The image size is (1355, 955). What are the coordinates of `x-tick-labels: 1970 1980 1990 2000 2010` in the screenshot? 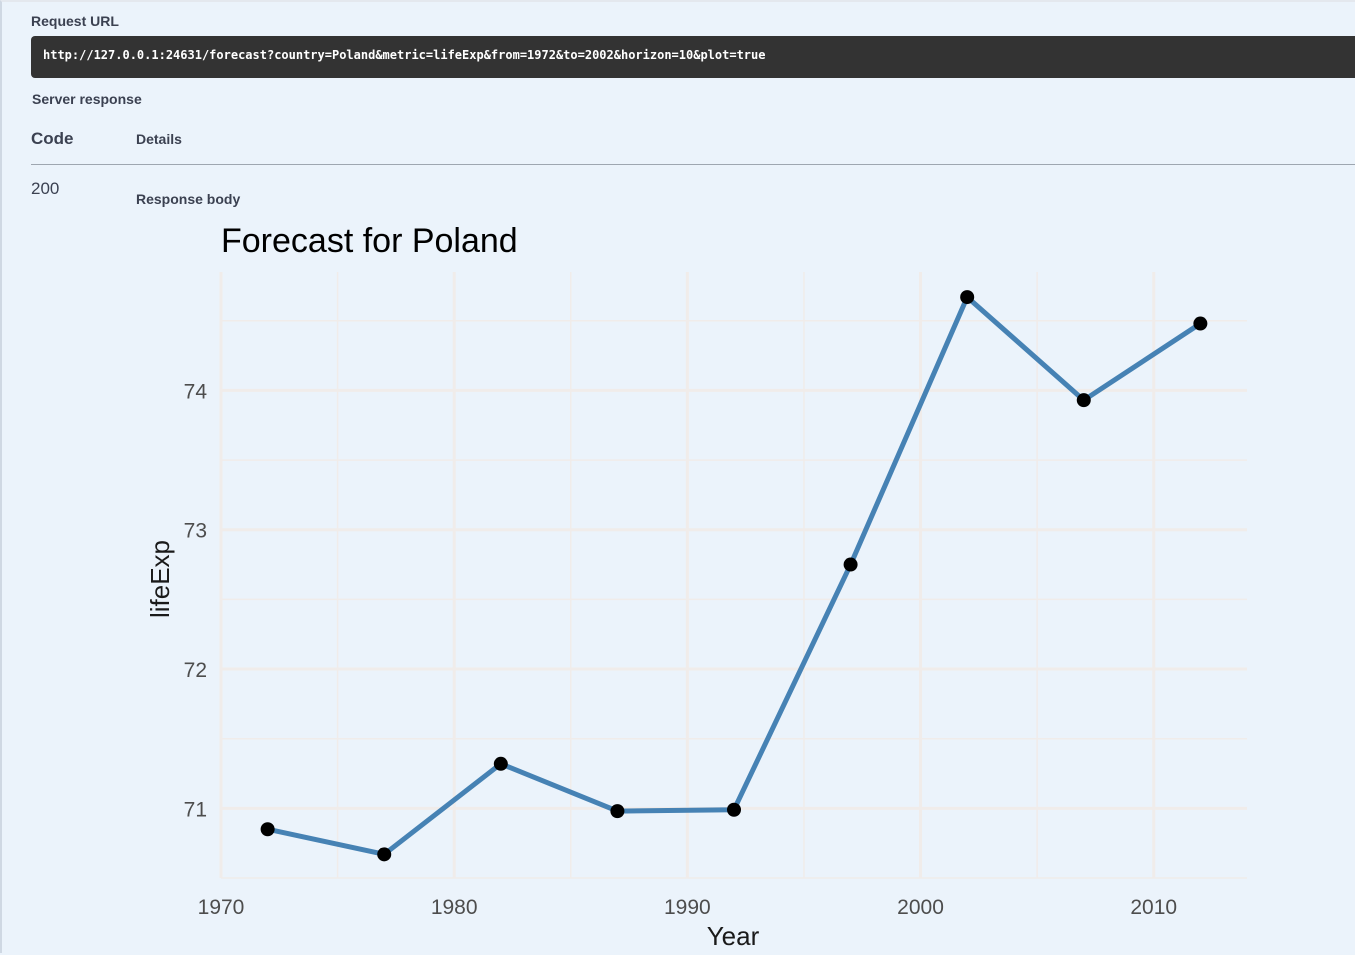 It's located at (687, 907).